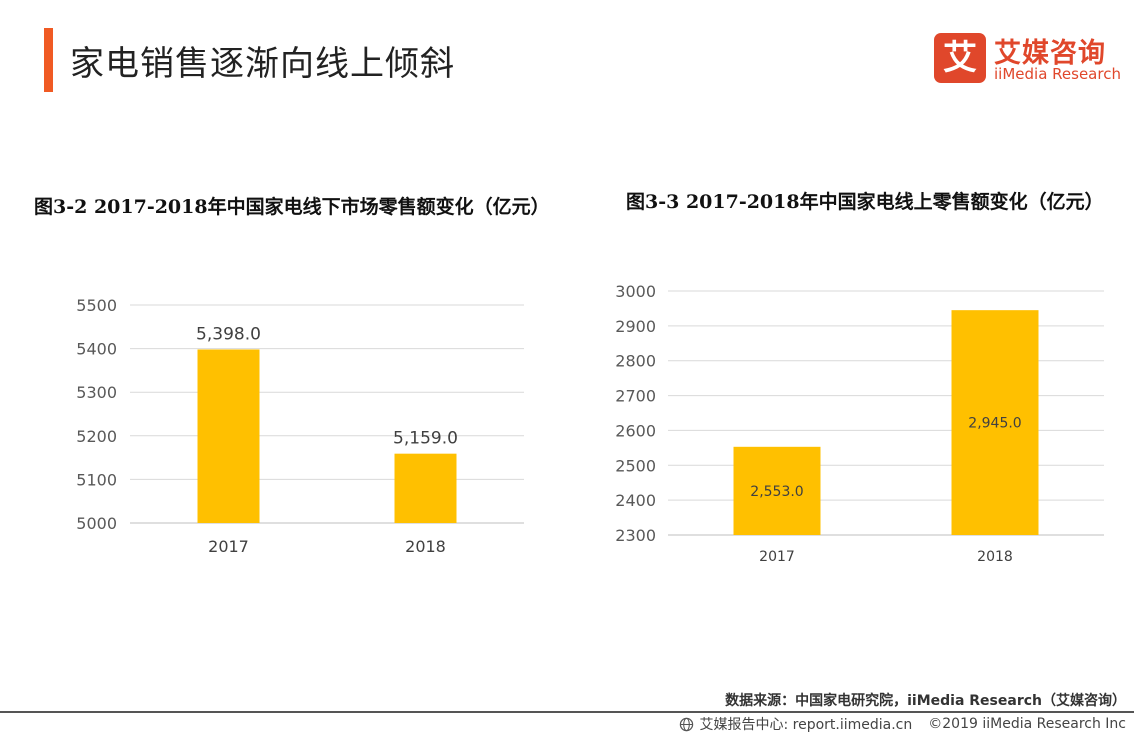 Image resolution: width=1134 pixels, height=737 pixels. Describe the element at coordinates (925, 701) in the screenshot. I see `data-source: 数据来源：中国家电研究院，iiMedia Research（艾媒咨询）` at that location.